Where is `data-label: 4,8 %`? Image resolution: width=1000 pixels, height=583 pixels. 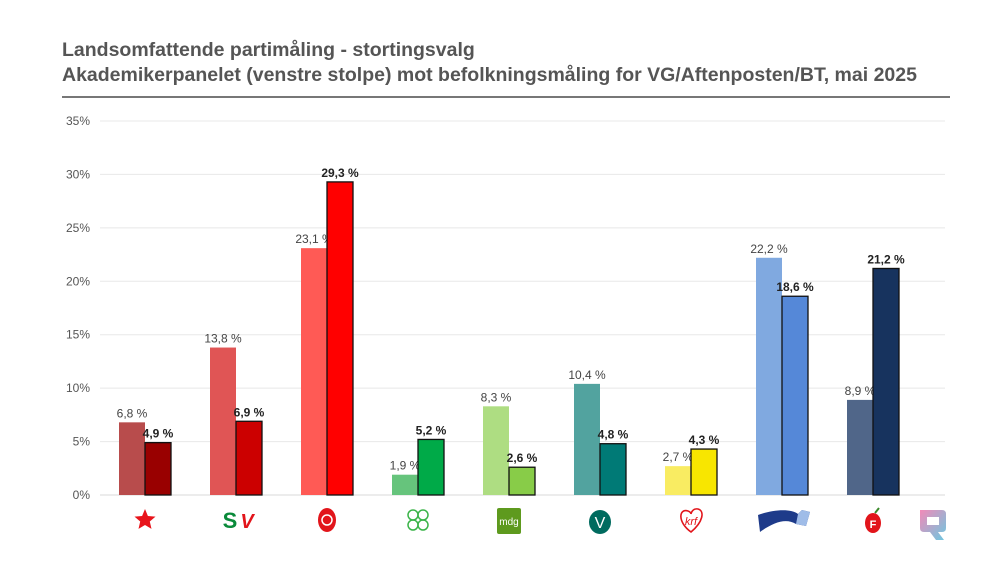
data-label: 4,8 % is located at coordinates (613, 435).